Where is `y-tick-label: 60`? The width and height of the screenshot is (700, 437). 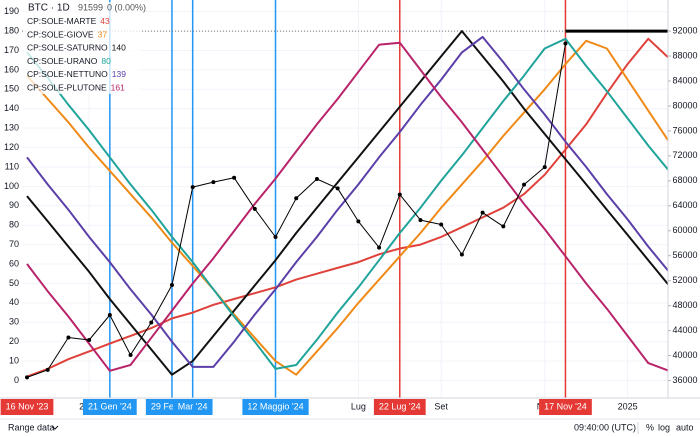
y-tick-label: 60 is located at coordinates (14, 263).